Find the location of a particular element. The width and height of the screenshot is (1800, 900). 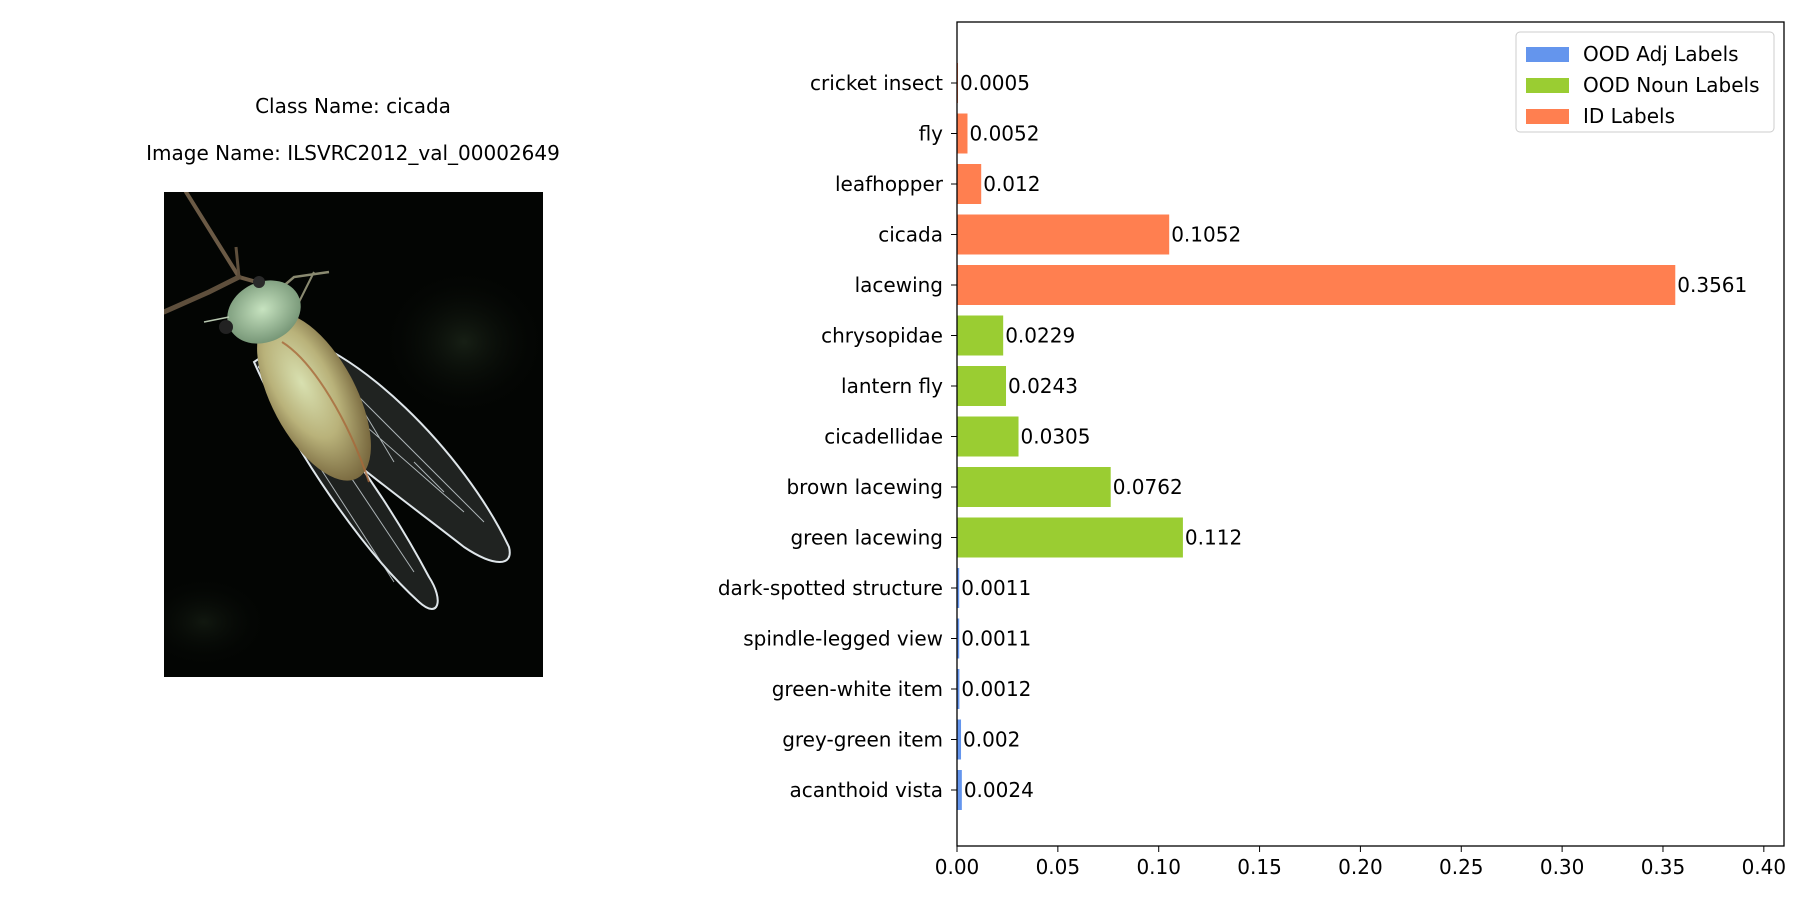

category-label: dark-spotted structure is located at coordinates (830, 588).